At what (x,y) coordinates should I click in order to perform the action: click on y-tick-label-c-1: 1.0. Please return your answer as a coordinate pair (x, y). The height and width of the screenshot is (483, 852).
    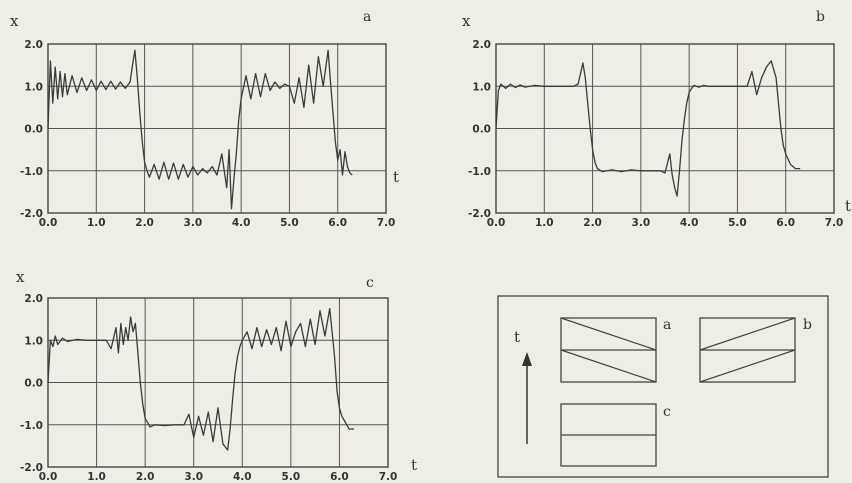
    Looking at the image, I should click on (33, 341).